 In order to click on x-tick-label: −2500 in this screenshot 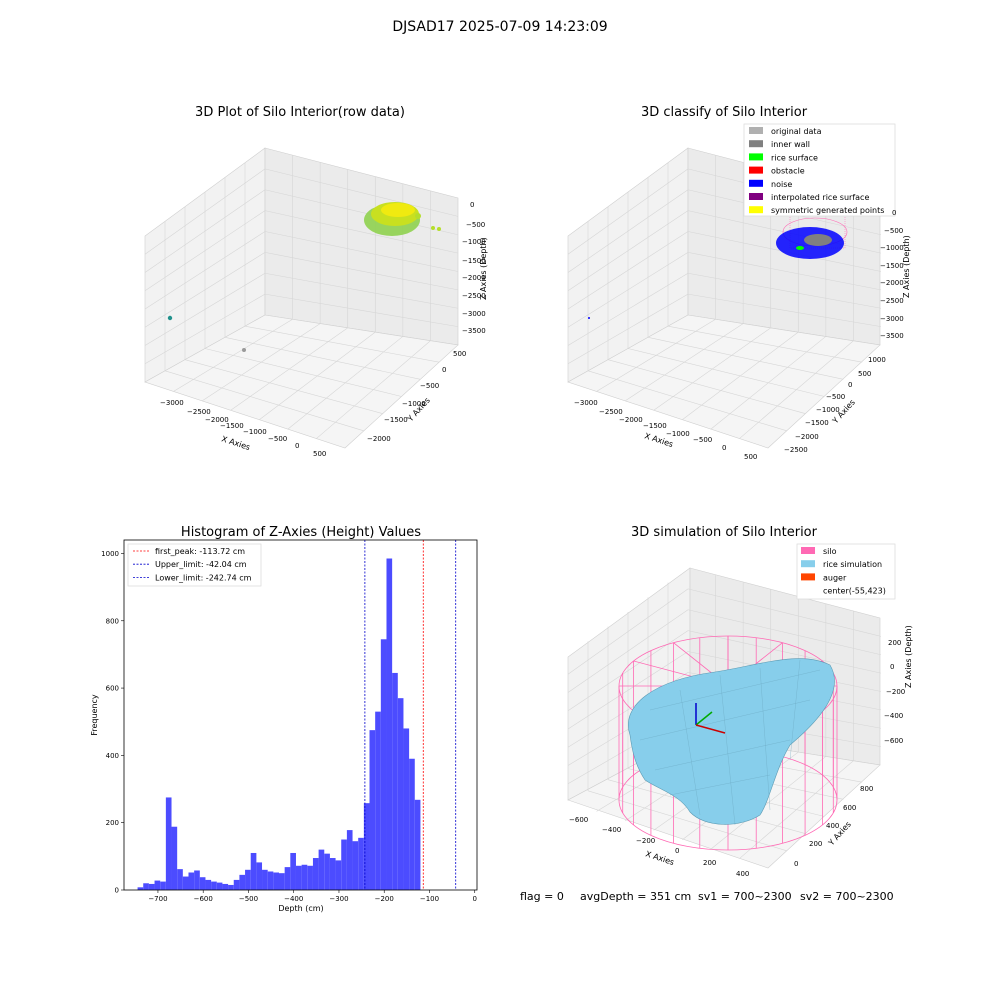, I will do `click(199, 412)`.